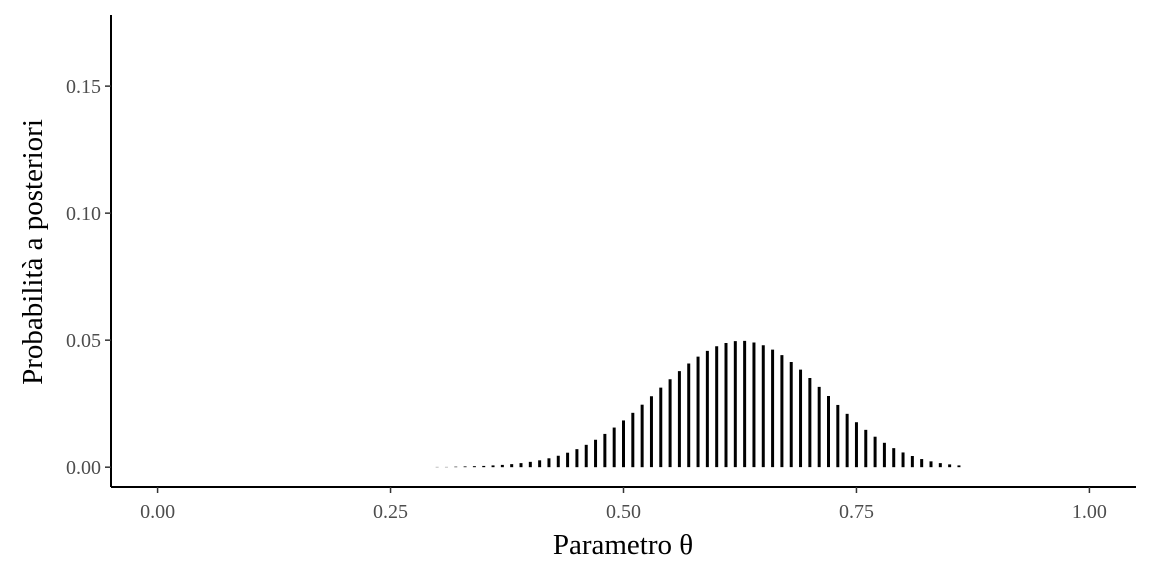 This screenshot has height=576, width=1152. What do you see at coordinates (33, 252) in the screenshot?
I see `y-axis-title: Probabilità a posteriori` at bounding box center [33, 252].